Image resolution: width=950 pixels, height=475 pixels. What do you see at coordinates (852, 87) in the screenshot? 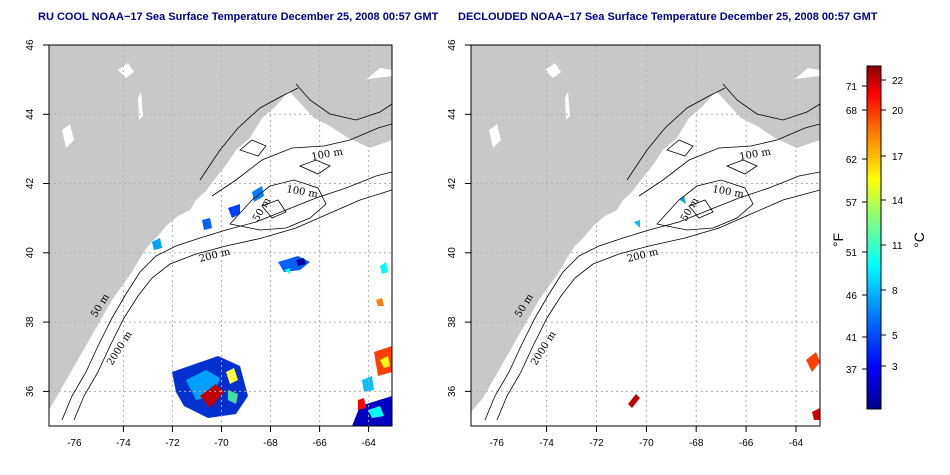
I see `fahrenheit-tick: 71` at bounding box center [852, 87].